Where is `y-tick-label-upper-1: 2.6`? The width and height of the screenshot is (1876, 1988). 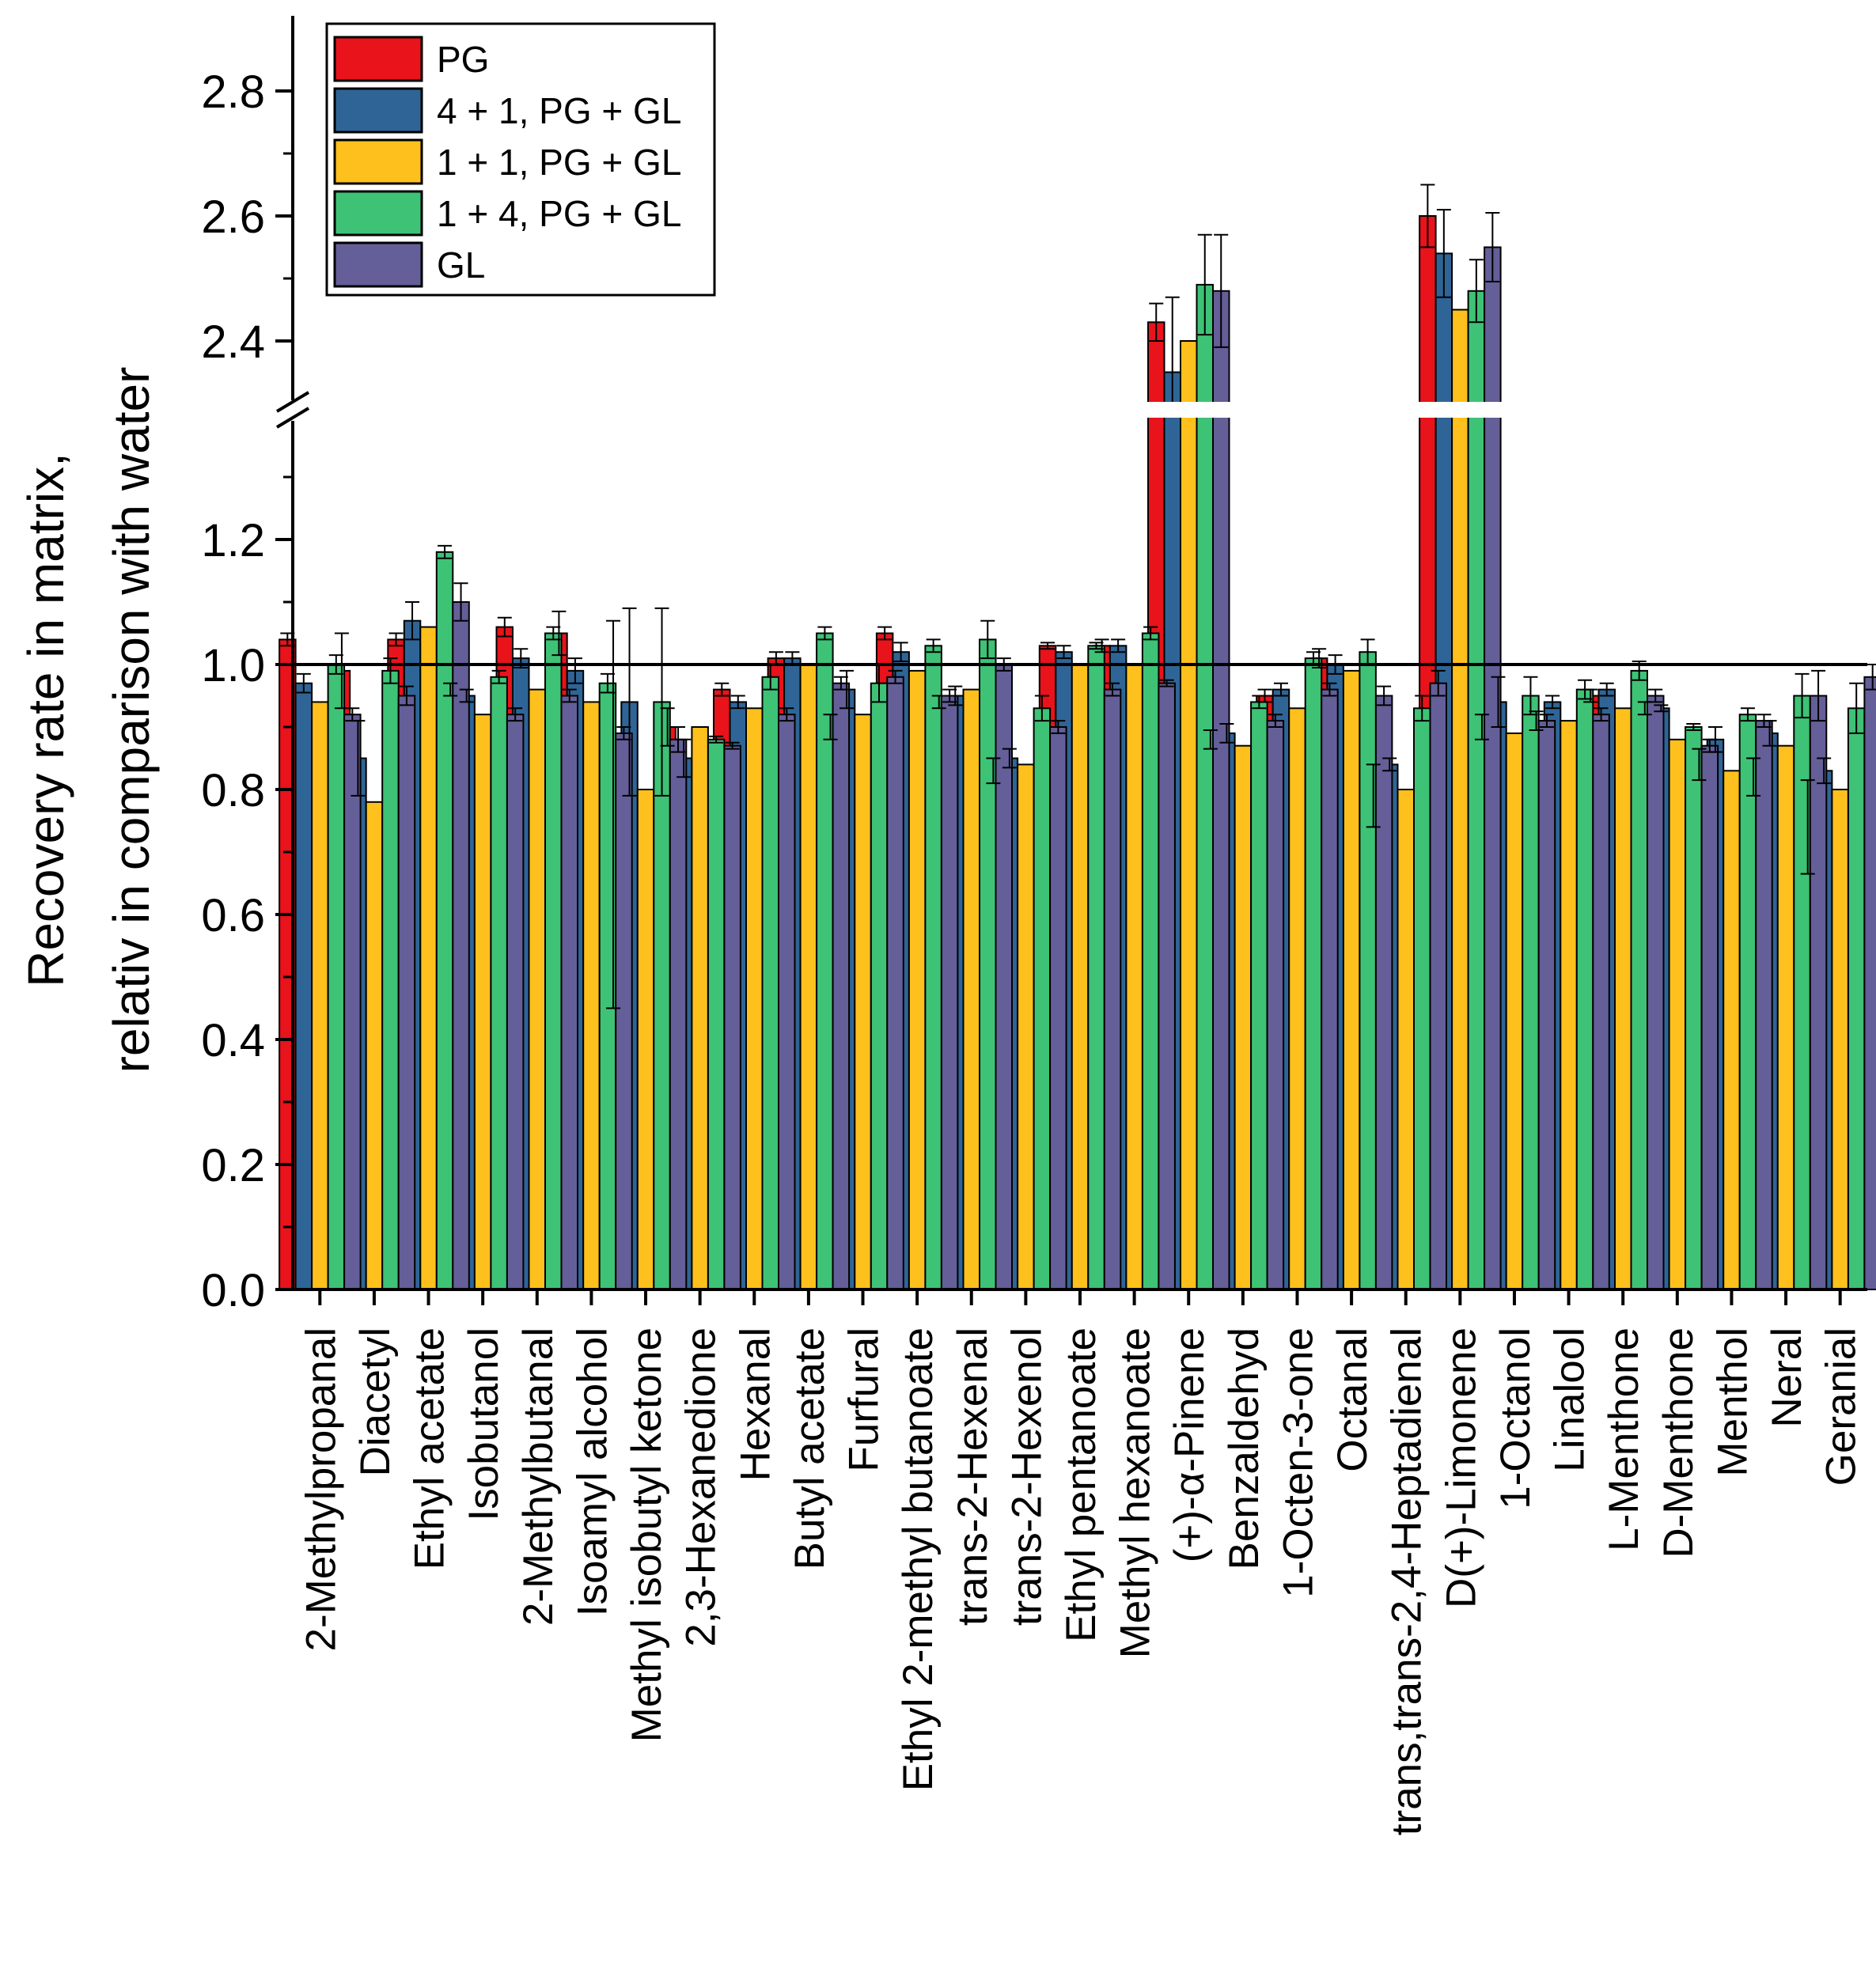
y-tick-label-upper-1: 2.6 is located at coordinates (233, 217).